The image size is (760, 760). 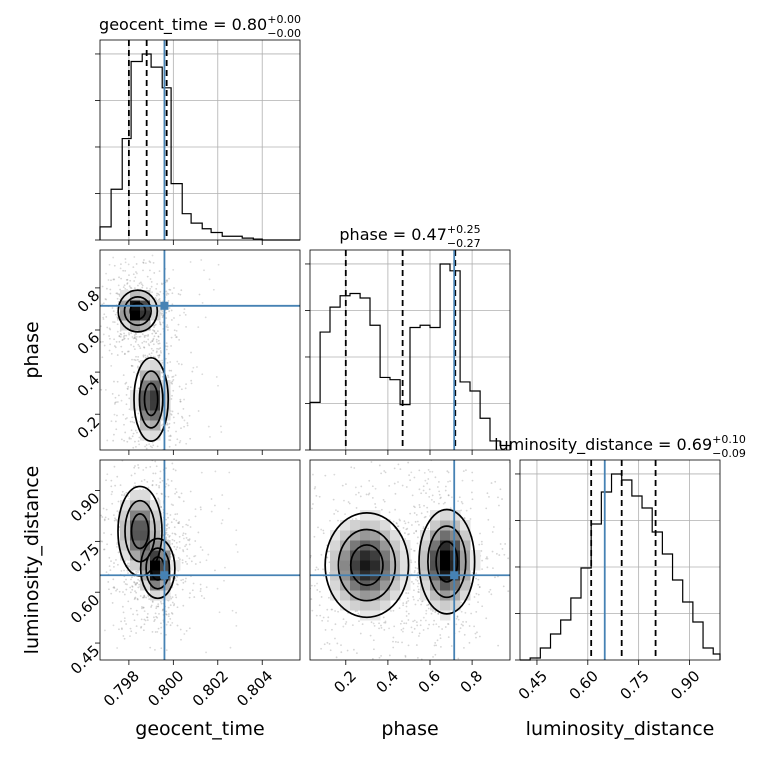 I want to click on pair-content, so click(x=388, y=571).